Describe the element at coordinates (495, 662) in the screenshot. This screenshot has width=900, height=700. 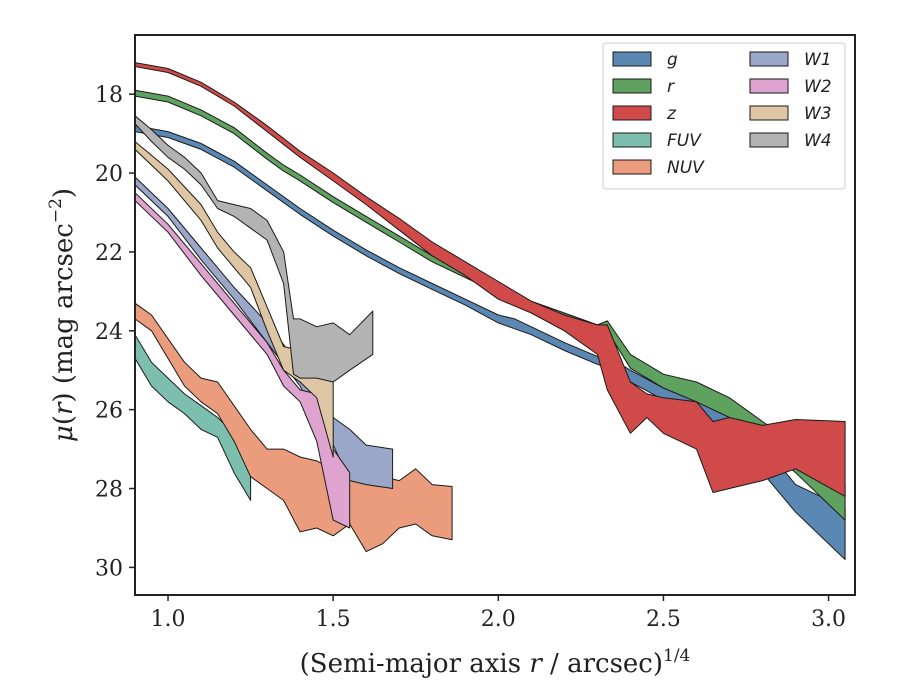
I see `x-axis-label: (Semi-major axis r / arcsec)1/4` at that location.